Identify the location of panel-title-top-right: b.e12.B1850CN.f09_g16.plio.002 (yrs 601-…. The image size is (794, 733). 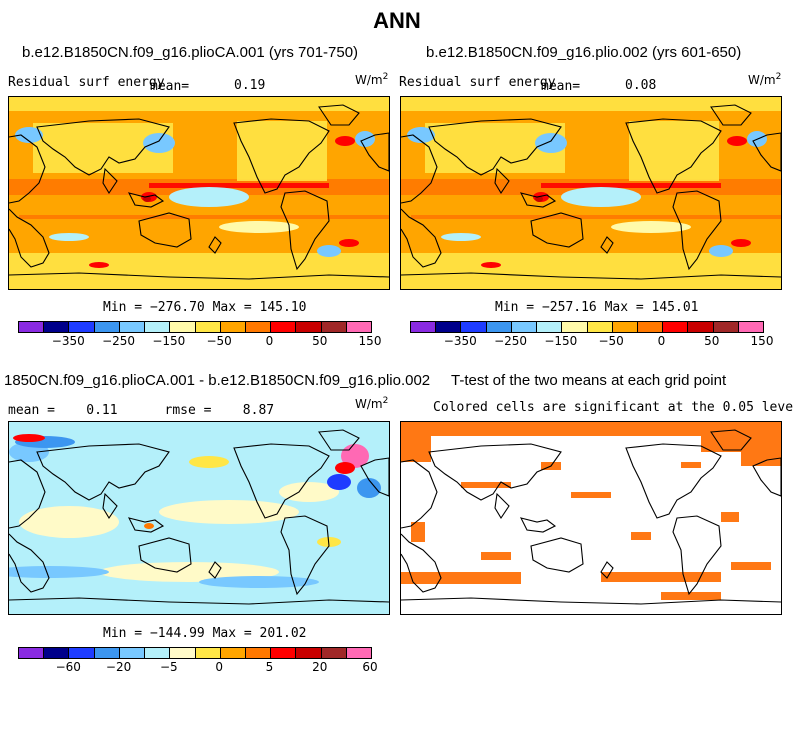
(584, 52).